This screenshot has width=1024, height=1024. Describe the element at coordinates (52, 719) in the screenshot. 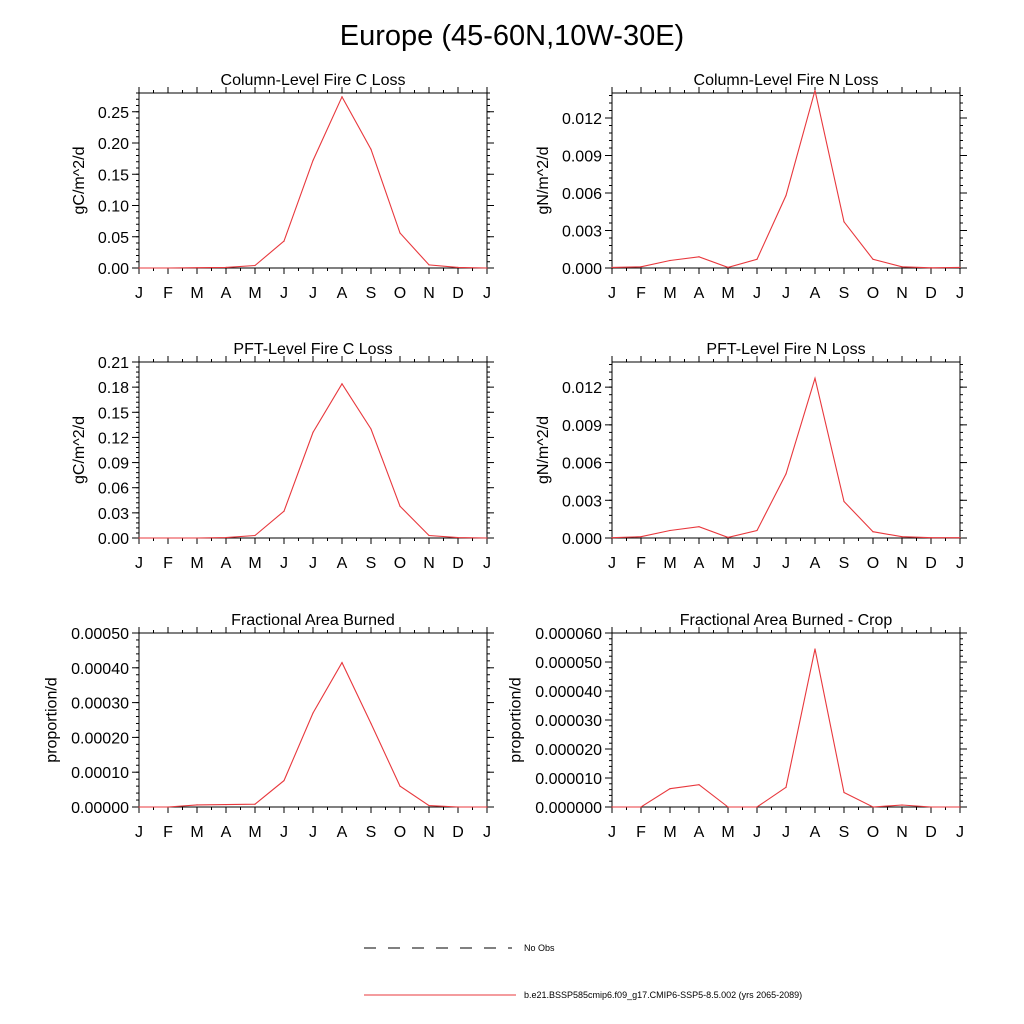

I see `y-axis-label: proportion/d` at that location.